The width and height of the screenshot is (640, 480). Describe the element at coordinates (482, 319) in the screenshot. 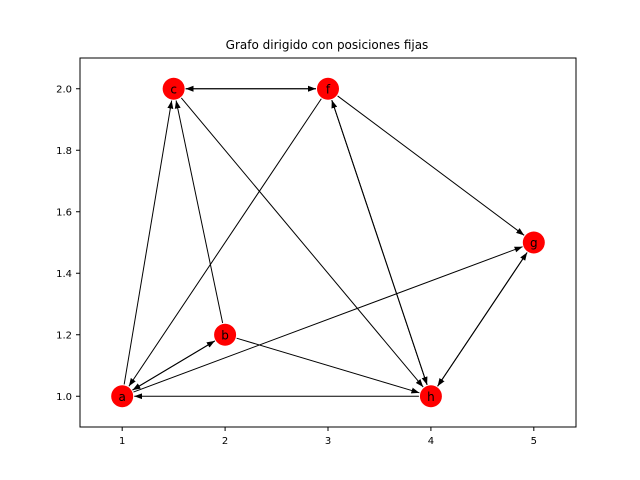

I see `edge-h-g` at that location.